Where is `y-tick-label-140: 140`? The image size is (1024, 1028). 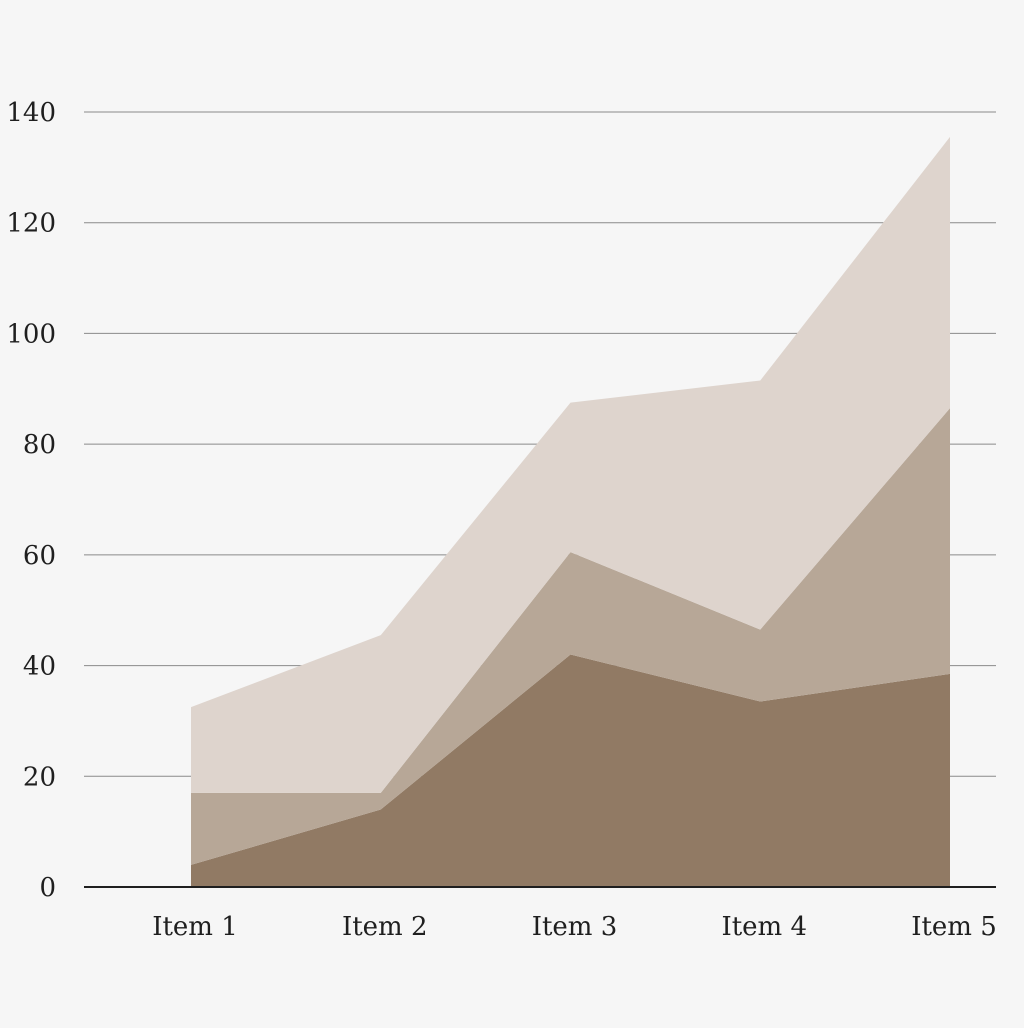
y-tick-label-140: 140 is located at coordinates (31, 113).